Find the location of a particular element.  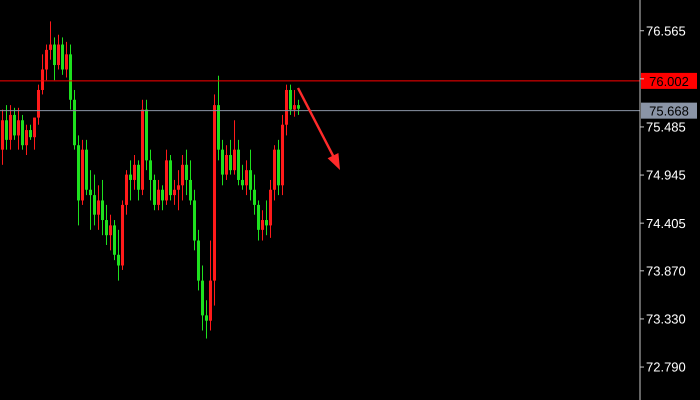

y-tick-label: 73.330 is located at coordinates (666, 319).